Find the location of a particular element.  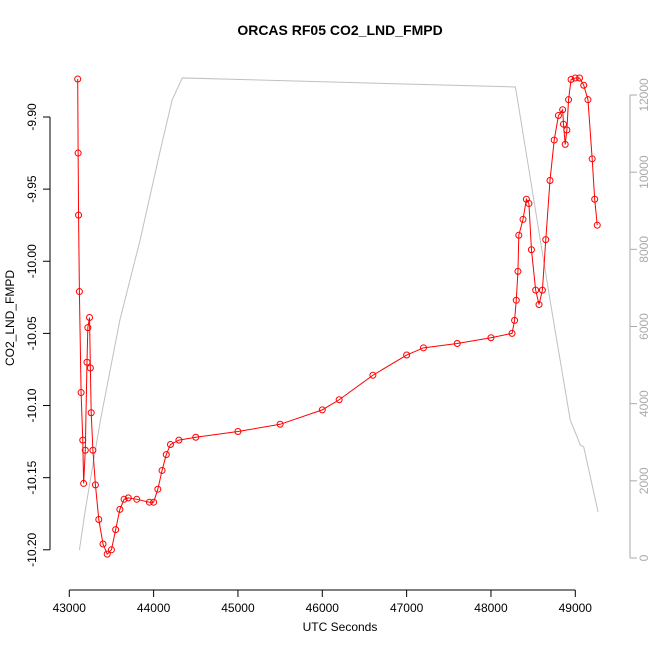

x-tick-label: 49000 is located at coordinates (576, 608).